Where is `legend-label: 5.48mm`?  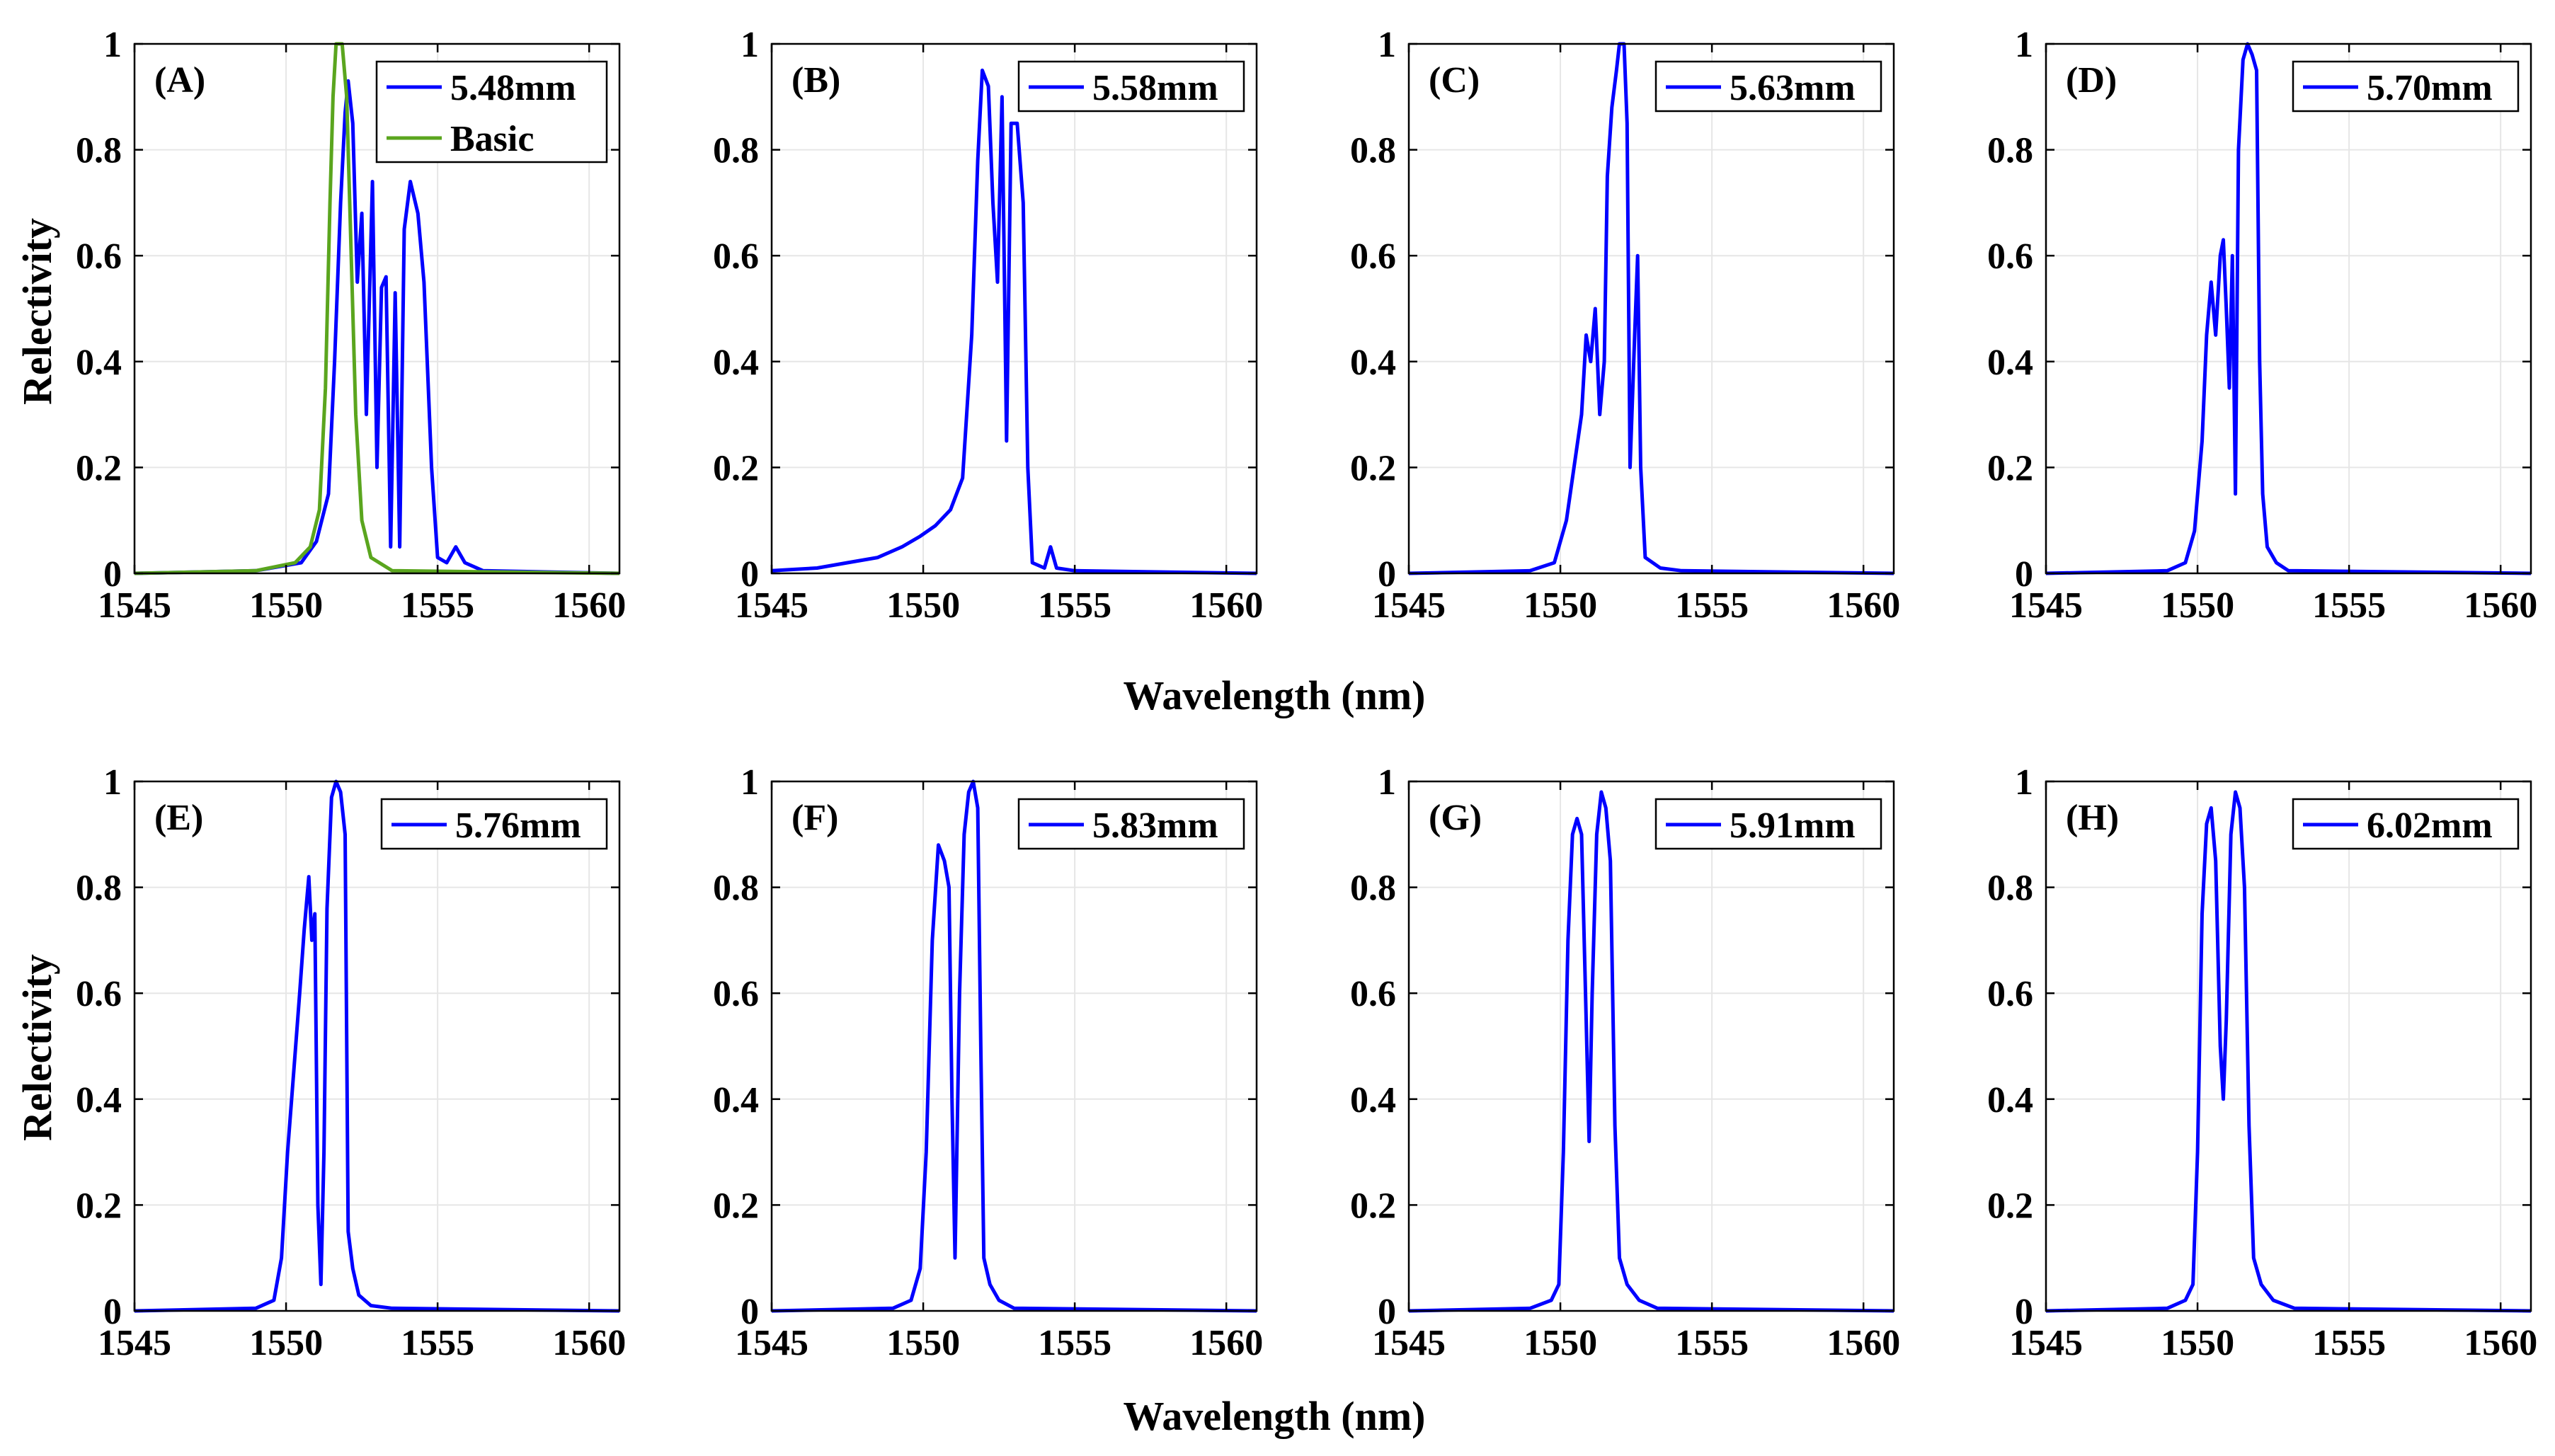
legend-label: 5.48mm is located at coordinates (513, 88).